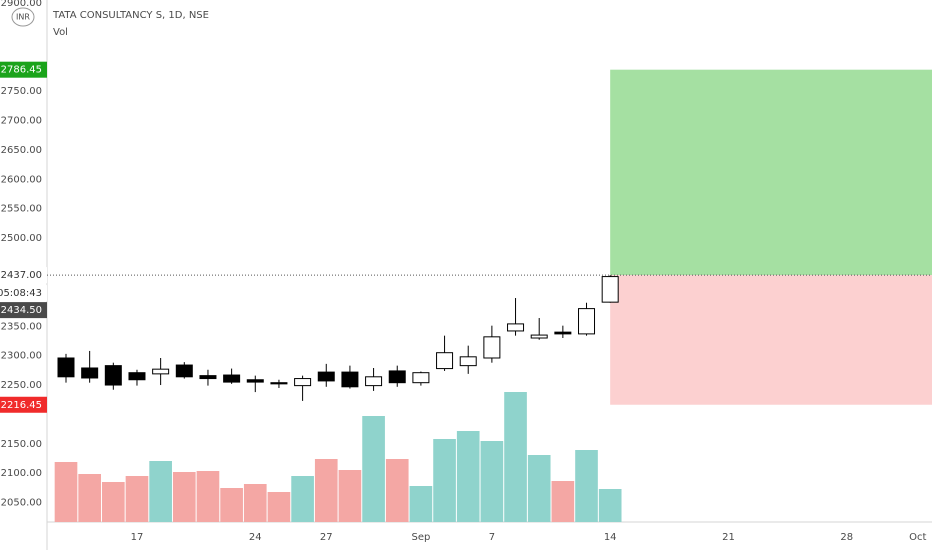 The width and height of the screenshot is (932, 550). What do you see at coordinates (255, 537) in the screenshot?
I see `x-tick-label: 24` at bounding box center [255, 537].